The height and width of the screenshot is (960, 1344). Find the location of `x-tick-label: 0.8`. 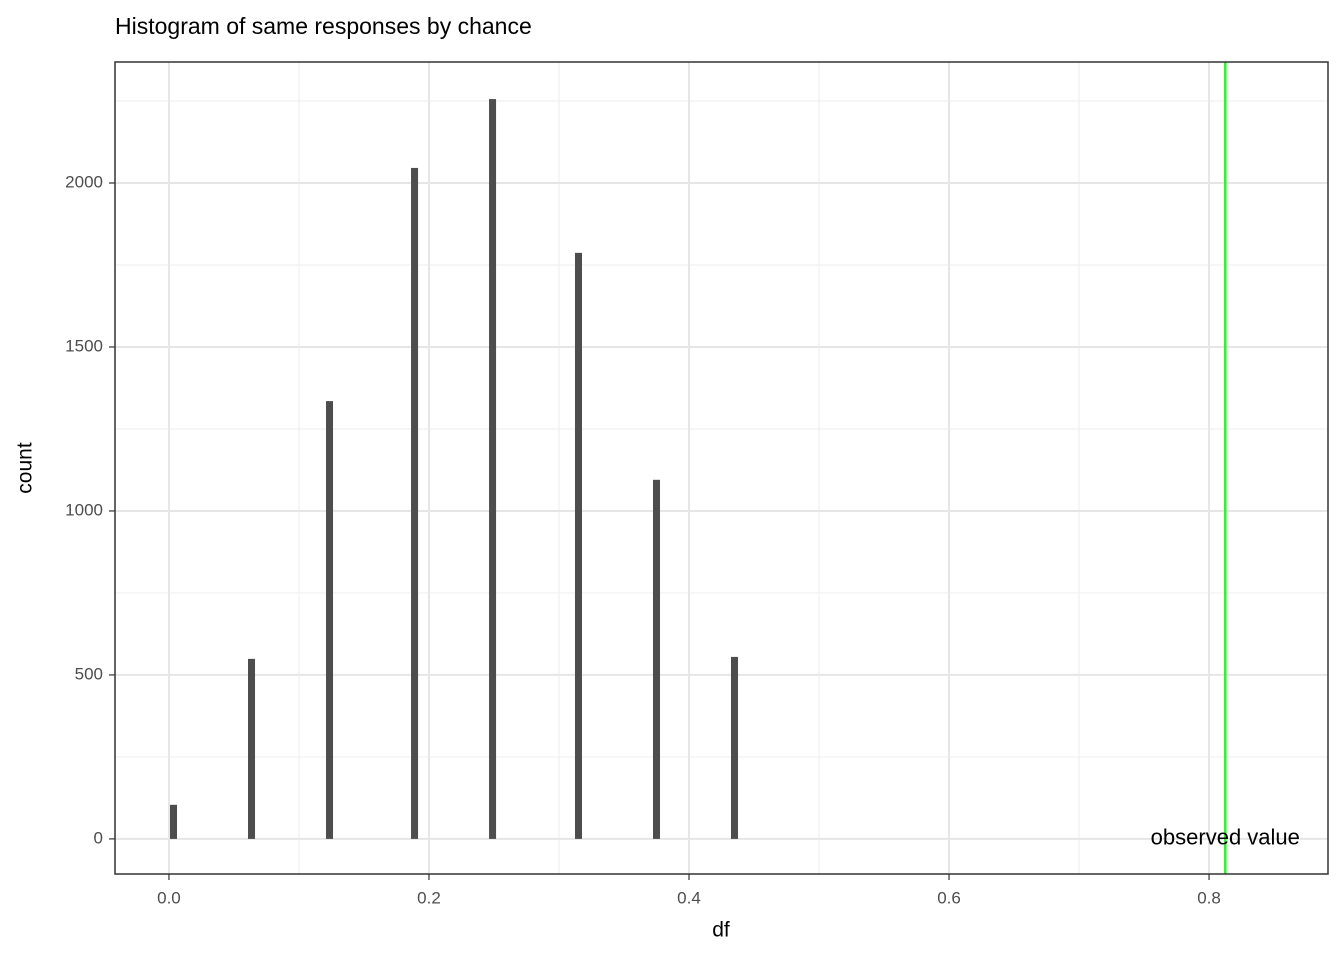

x-tick-label: 0.8 is located at coordinates (1209, 897).